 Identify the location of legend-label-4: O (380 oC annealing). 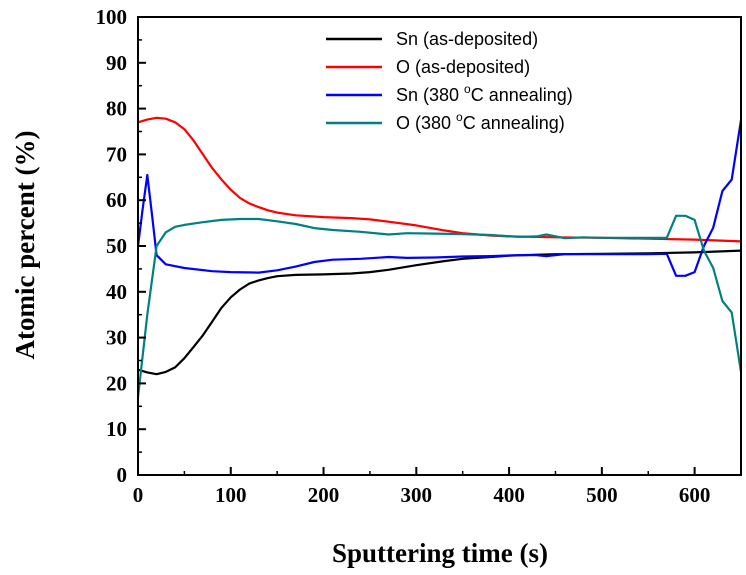
(480, 121).